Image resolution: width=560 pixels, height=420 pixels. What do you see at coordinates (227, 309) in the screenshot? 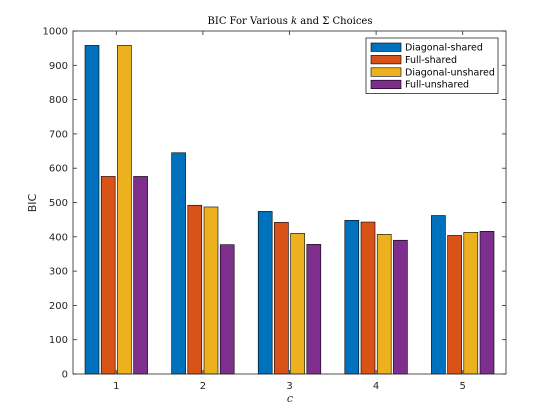
I see `bar-full-unshared-c2` at bounding box center [227, 309].